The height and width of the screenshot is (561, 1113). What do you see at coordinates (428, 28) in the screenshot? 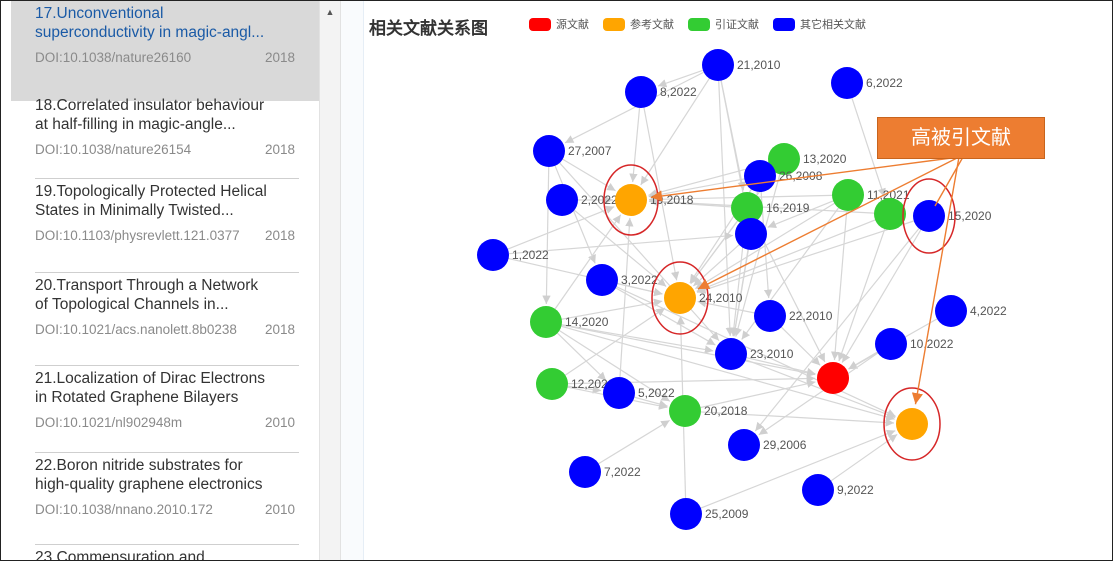
I see `graph-title: 相关文献关系图` at bounding box center [428, 28].